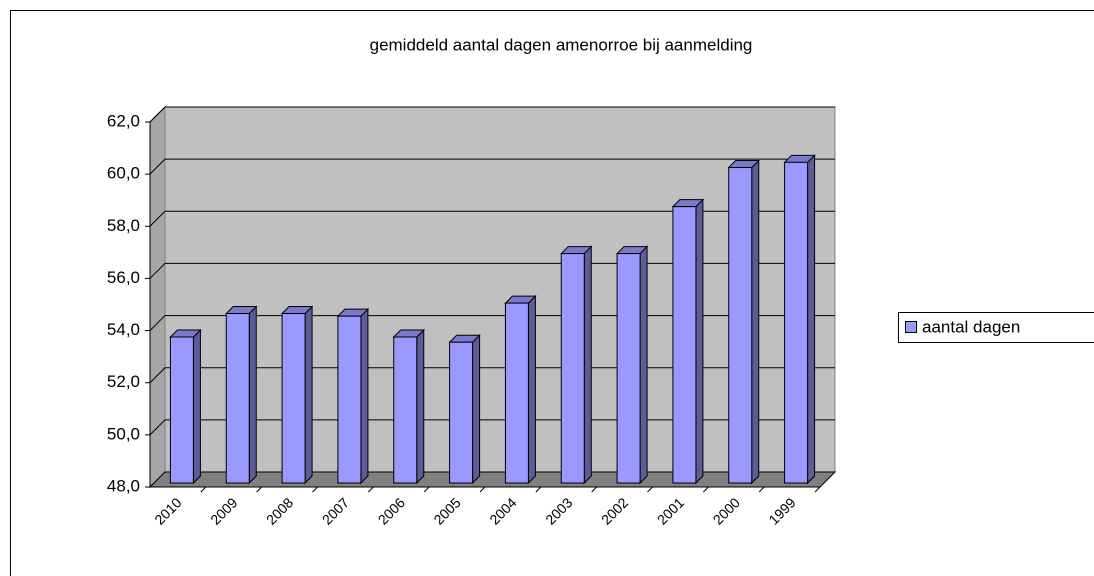 This screenshot has height=576, width=1094. I want to click on side-wall, so click(157, 297).